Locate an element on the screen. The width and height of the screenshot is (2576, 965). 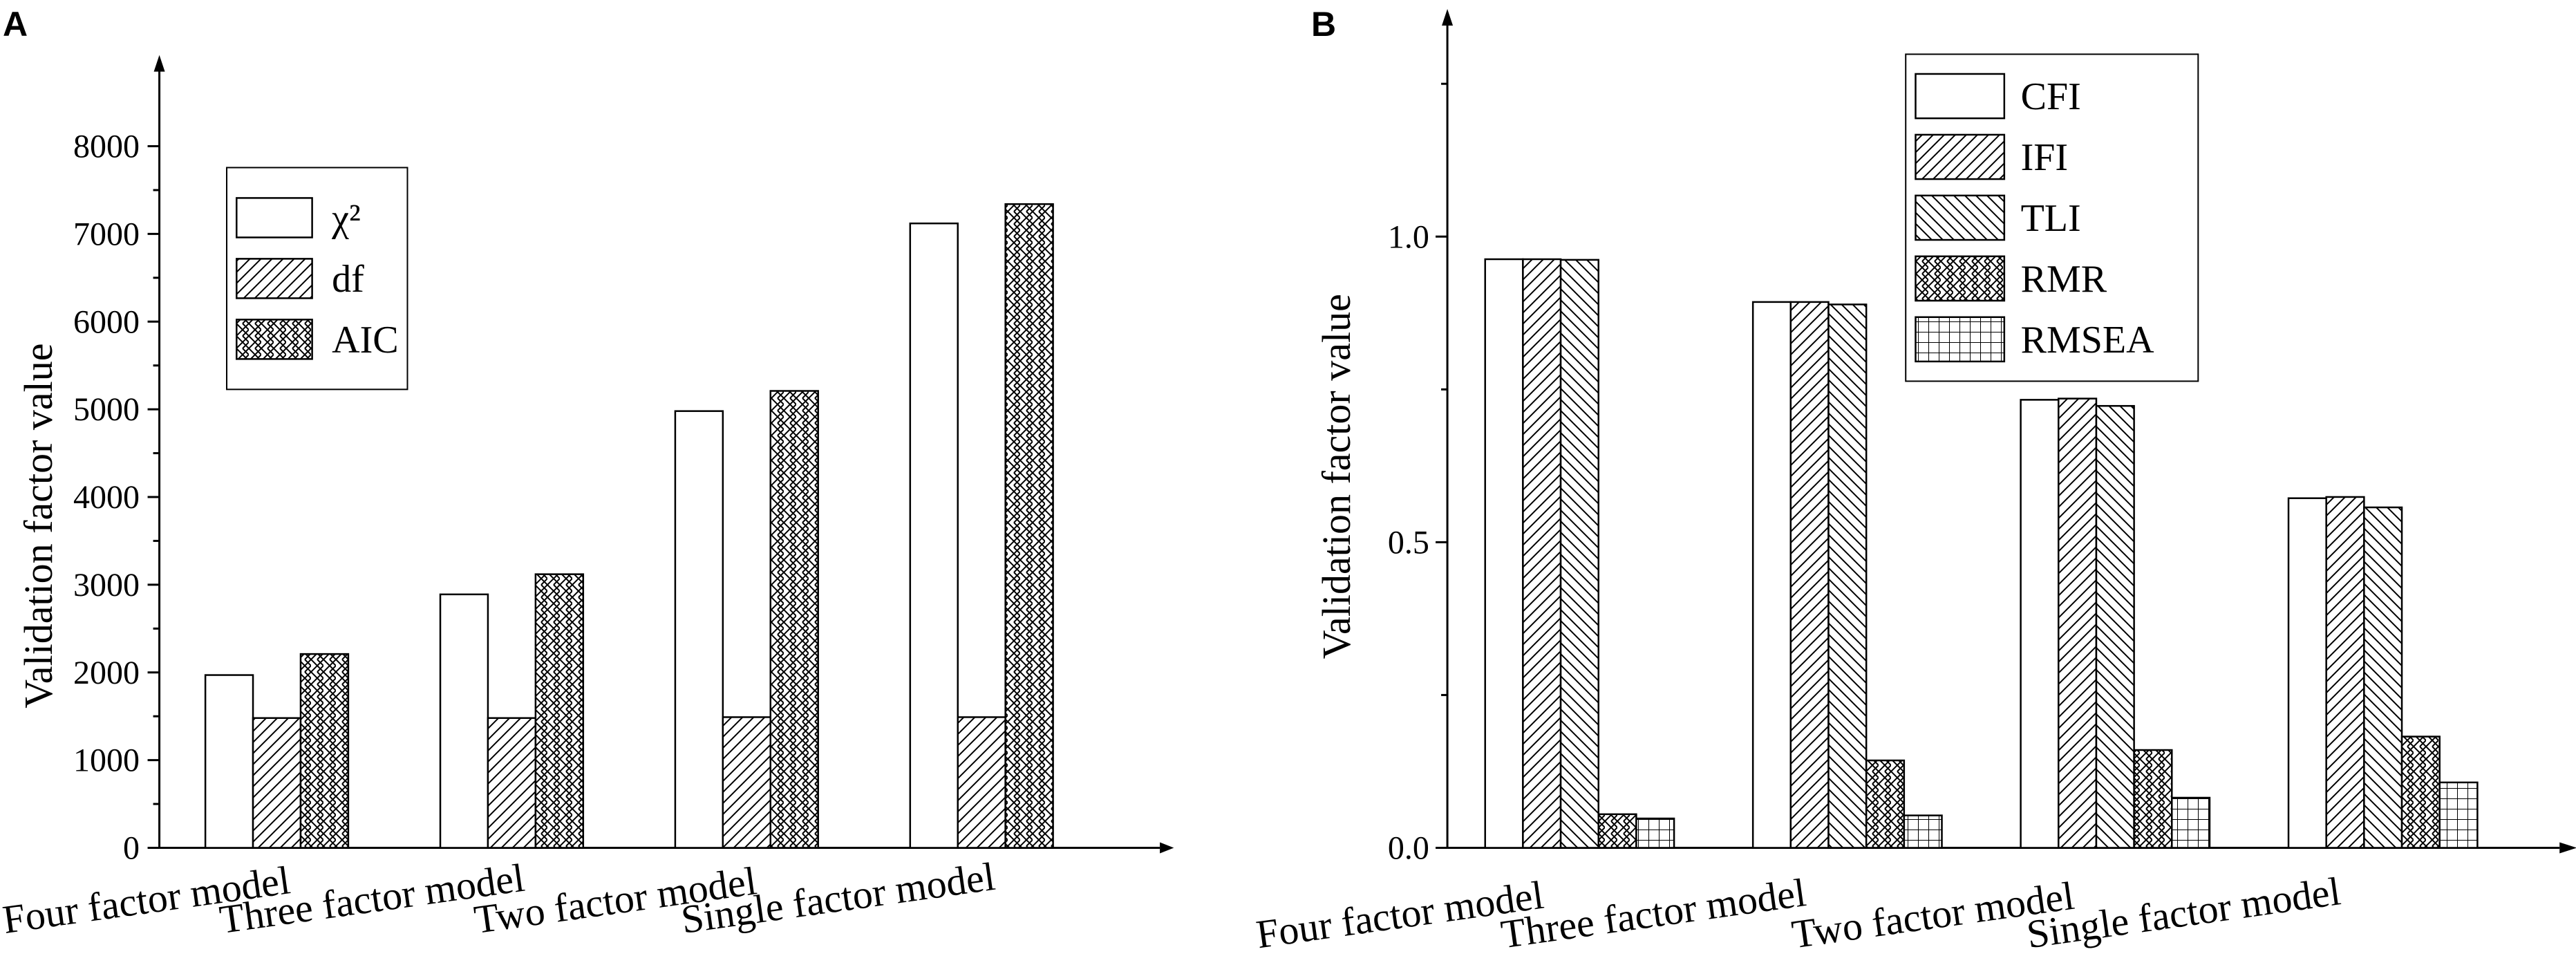
legend-label-aic: AIC is located at coordinates (365, 340).